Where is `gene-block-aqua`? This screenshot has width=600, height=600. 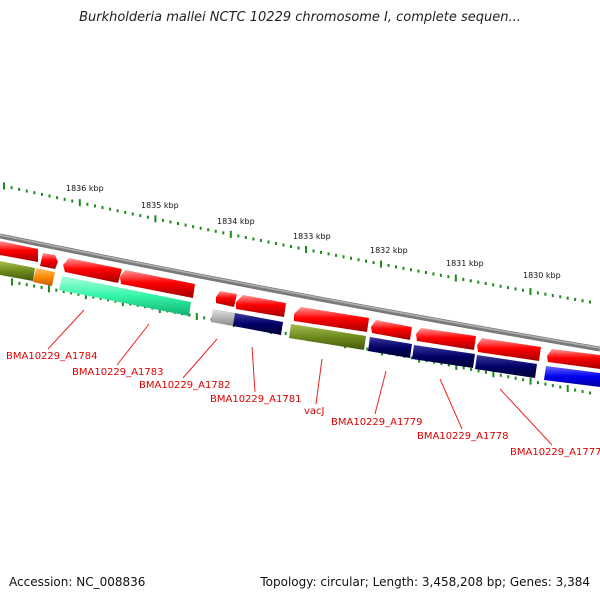
gene-block-aqua is located at coordinates (125, 296).